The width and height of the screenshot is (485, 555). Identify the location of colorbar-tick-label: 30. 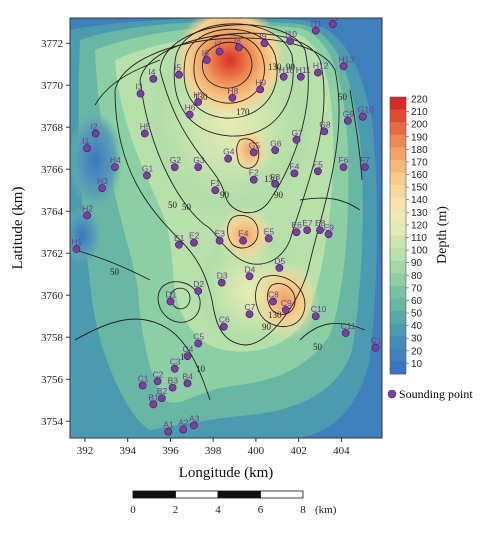
(417, 339).